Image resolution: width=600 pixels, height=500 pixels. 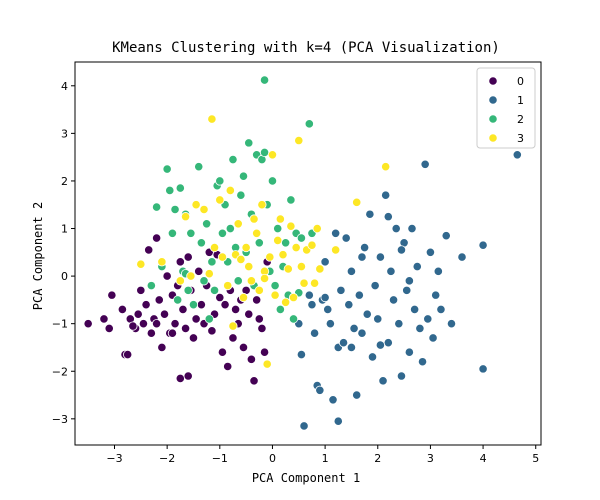 What do you see at coordinates (60, 419) in the screenshot?
I see `y-tick-label: −3` at bounding box center [60, 419].